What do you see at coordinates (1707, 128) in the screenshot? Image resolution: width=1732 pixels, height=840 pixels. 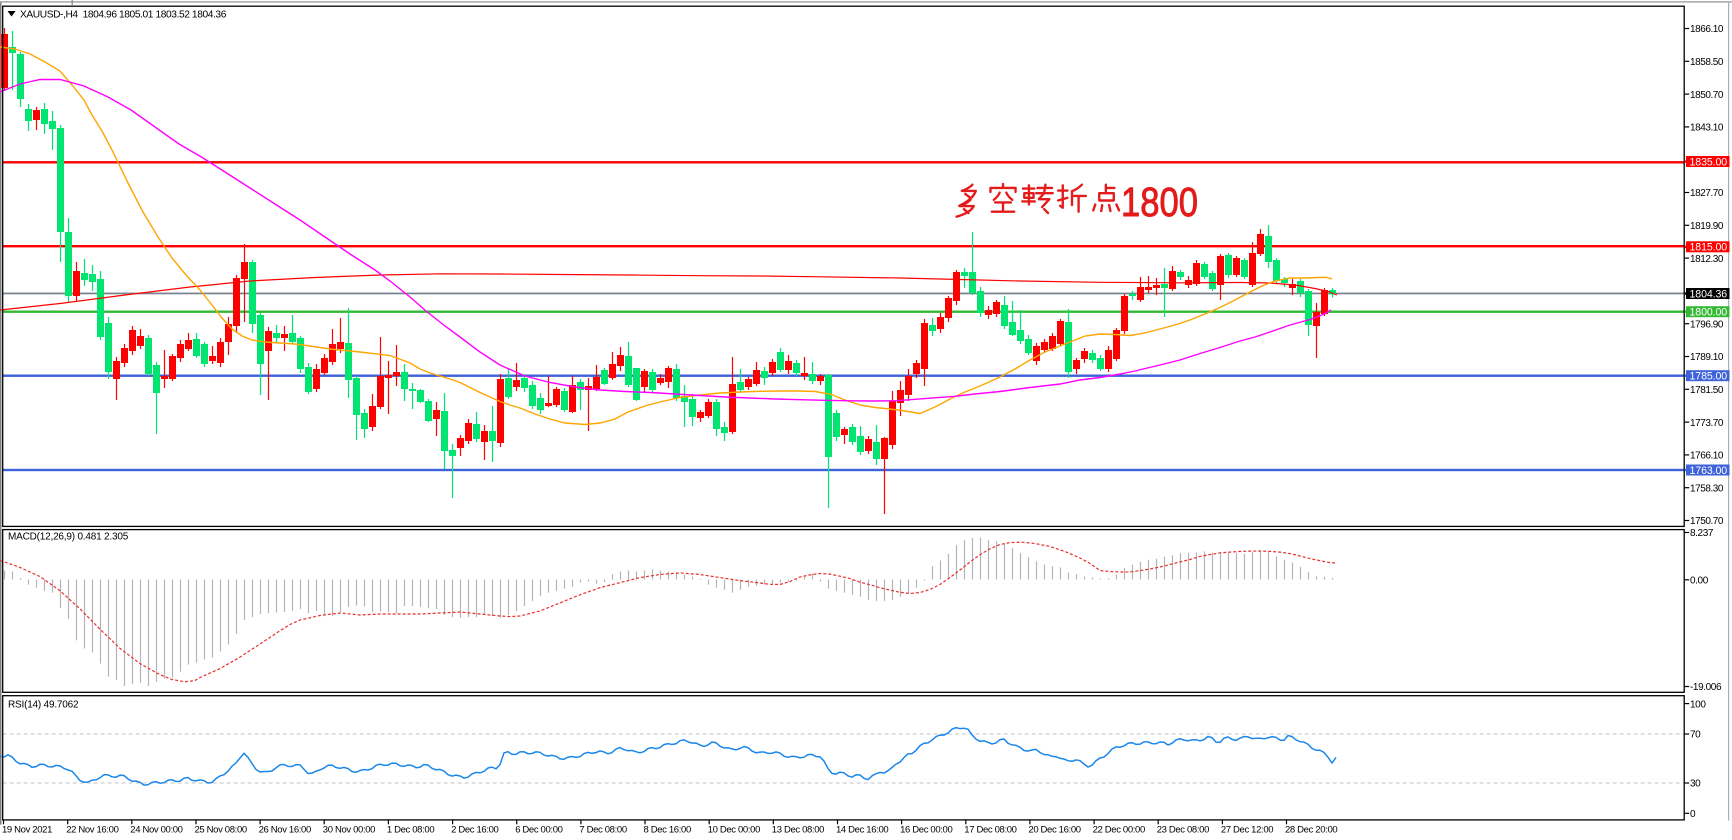 I see `svg-text: 1843.10` at bounding box center [1707, 128].